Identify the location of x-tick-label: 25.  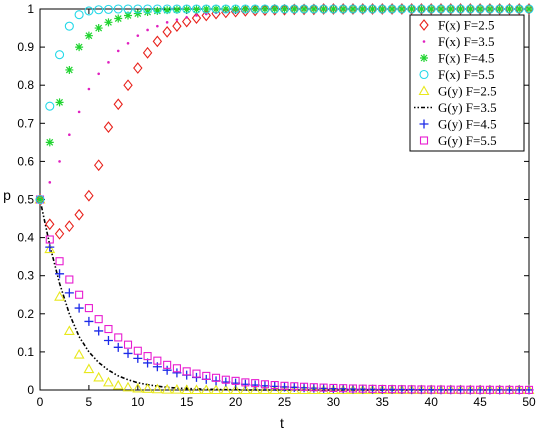
(285, 402).